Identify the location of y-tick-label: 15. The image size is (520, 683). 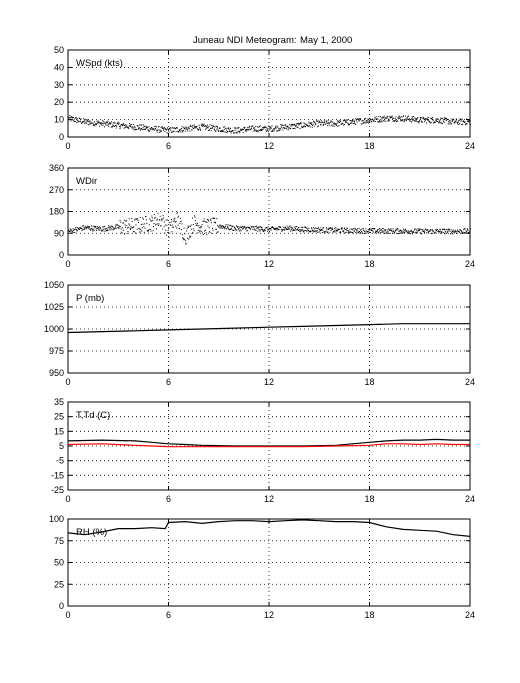
(59, 431).